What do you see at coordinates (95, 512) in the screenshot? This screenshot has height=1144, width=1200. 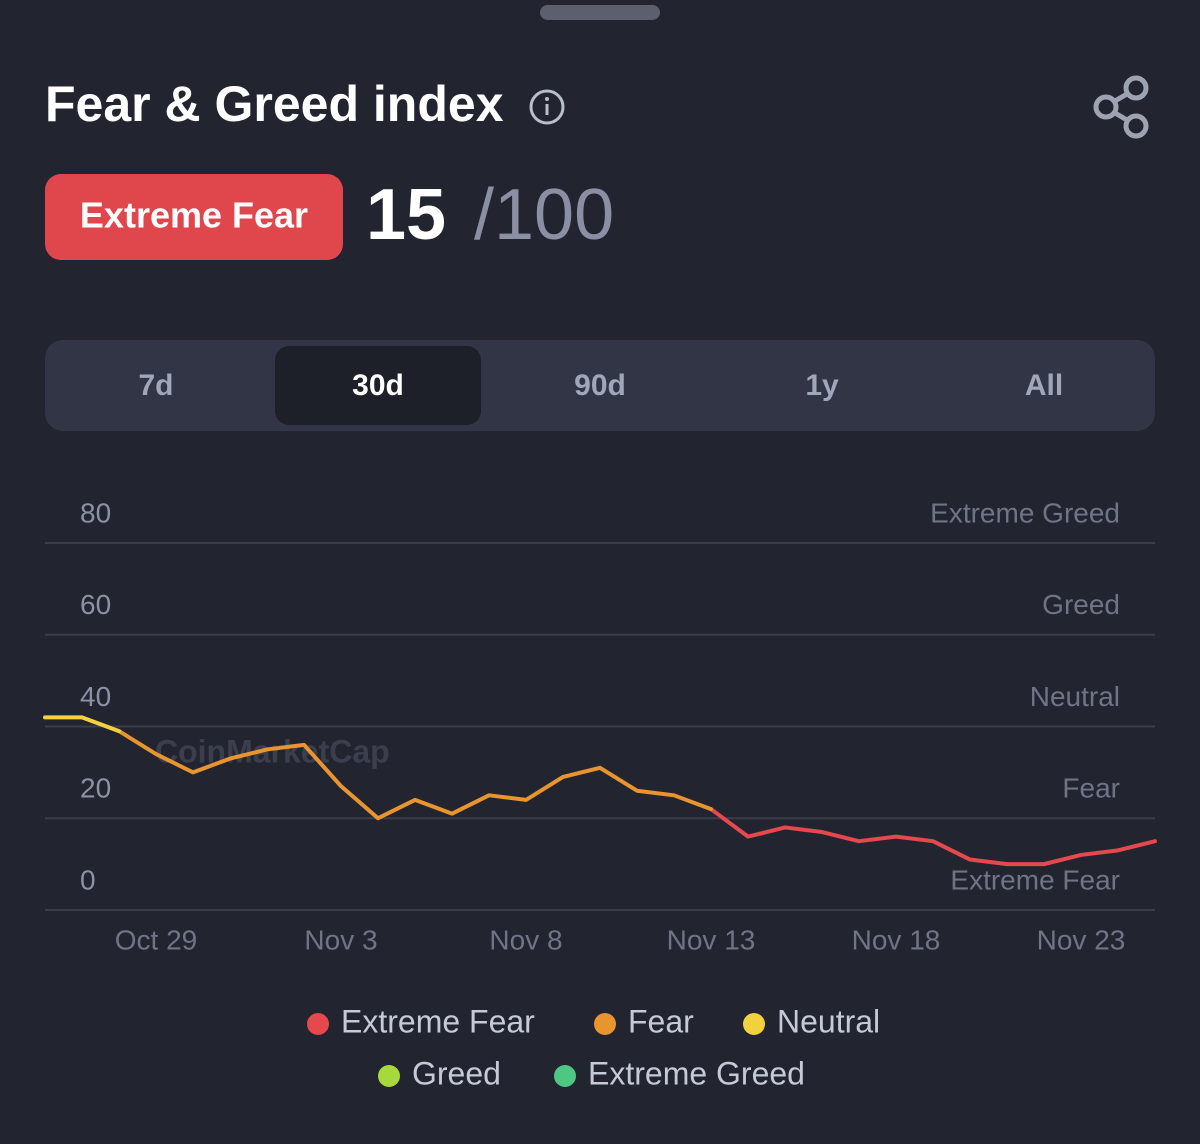 I see `y-tick-label: 80` at bounding box center [95, 512].